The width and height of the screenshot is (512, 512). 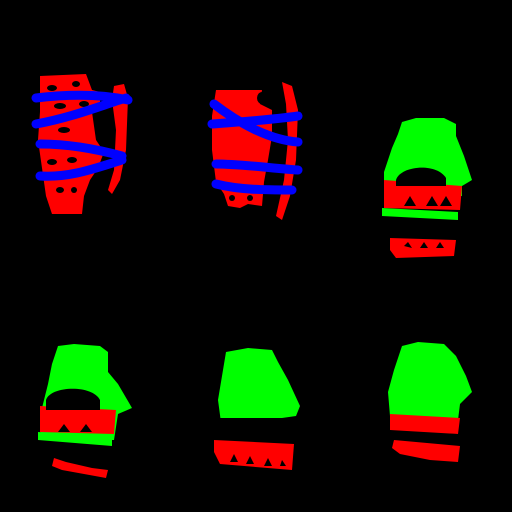 What do you see at coordinates (424, 245) in the screenshot?
I see `red-lower-holes` at bounding box center [424, 245].